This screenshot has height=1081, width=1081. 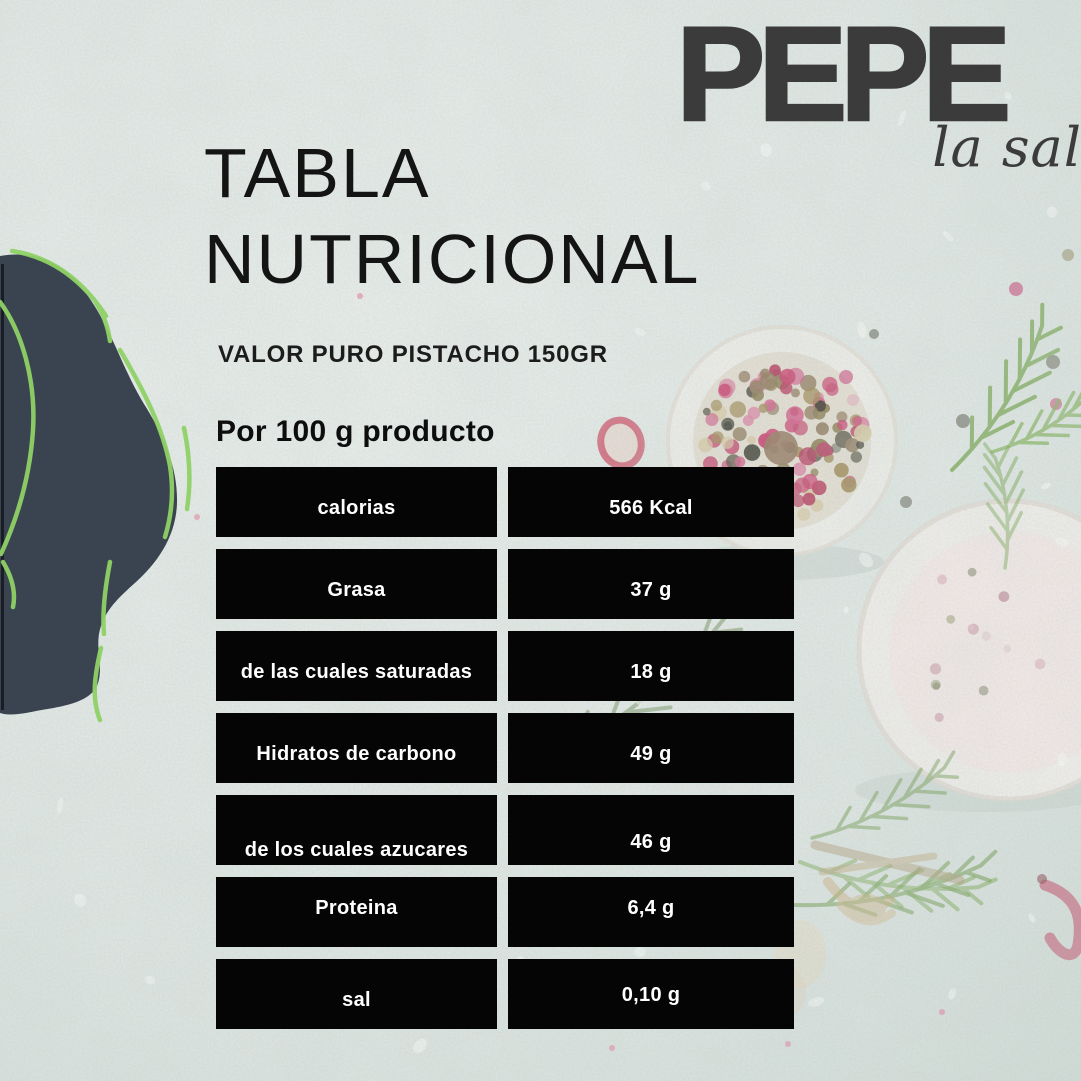 What do you see at coordinates (356, 666) in the screenshot?
I see `nutrient-label-cell: de las cuales saturadas` at bounding box center [356, 666].